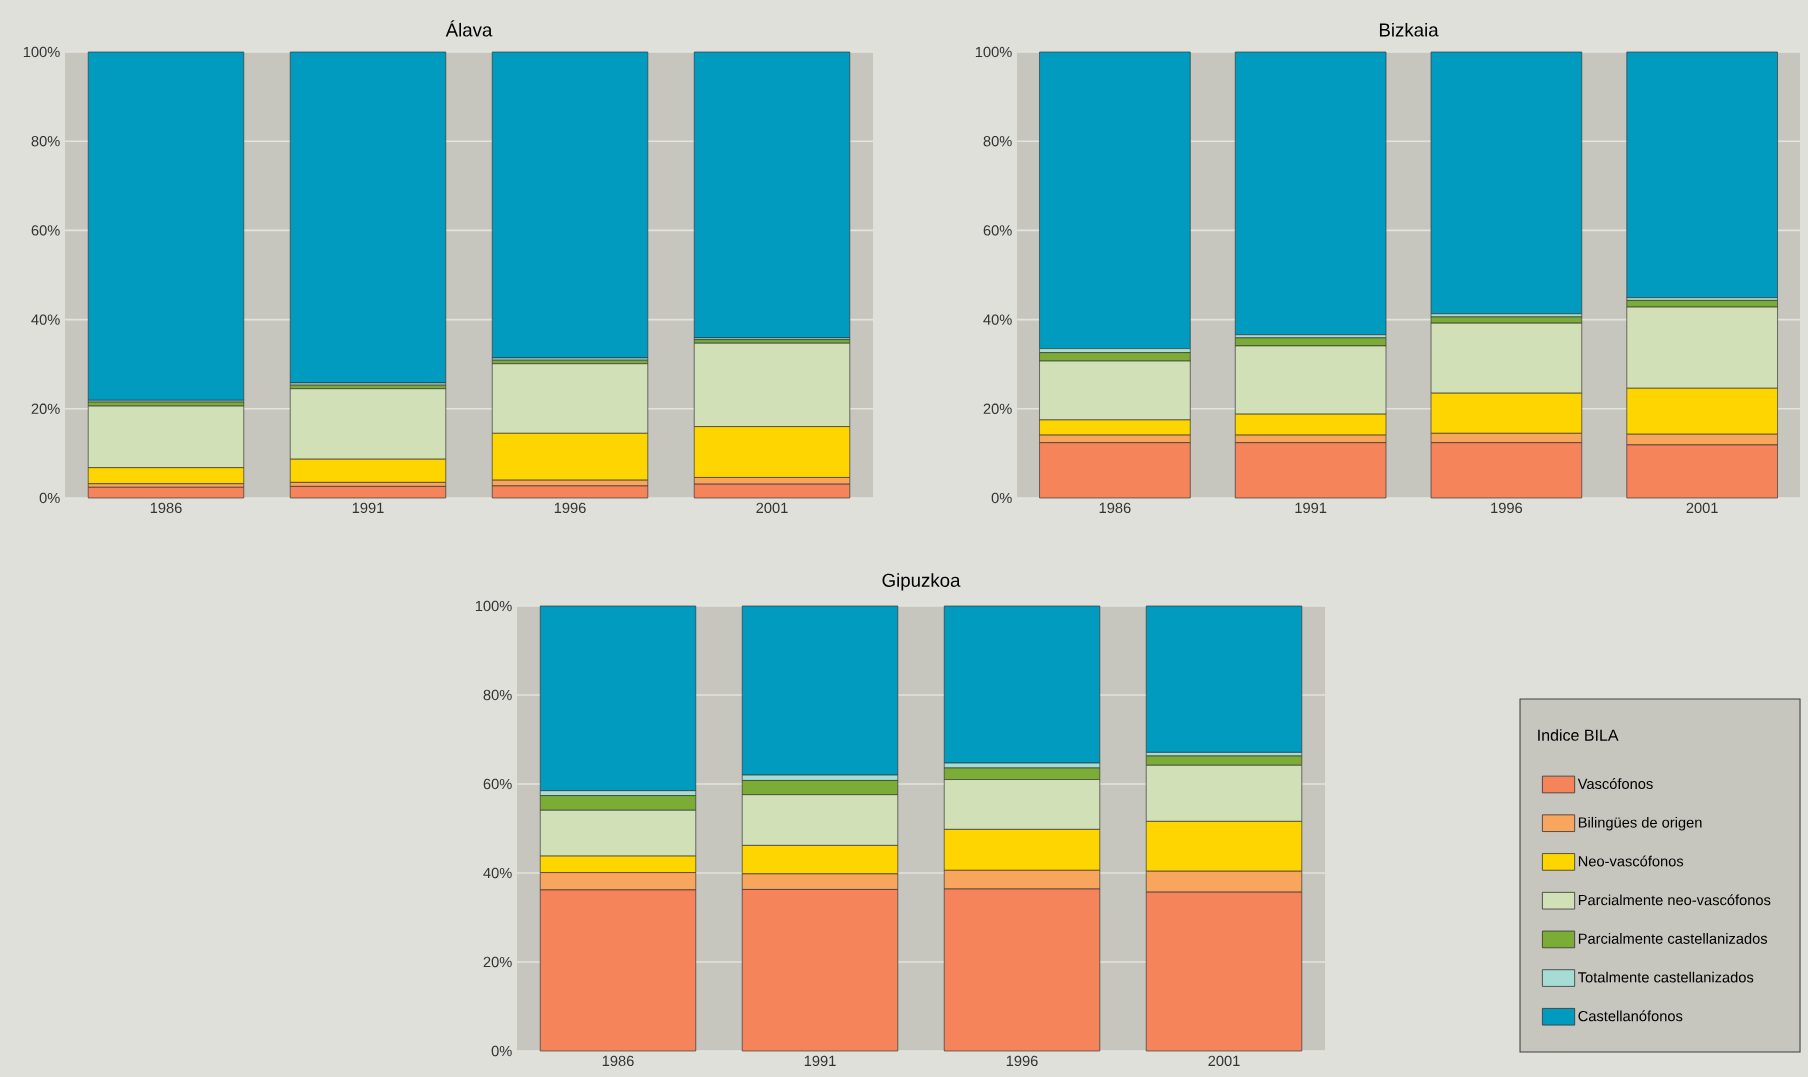 The image size is (1808, 1077). What do you see at coordinates (1615, 784) in the screenshot?
I see `legend-label: Vascófonos` at bounding box center [1615, 784].